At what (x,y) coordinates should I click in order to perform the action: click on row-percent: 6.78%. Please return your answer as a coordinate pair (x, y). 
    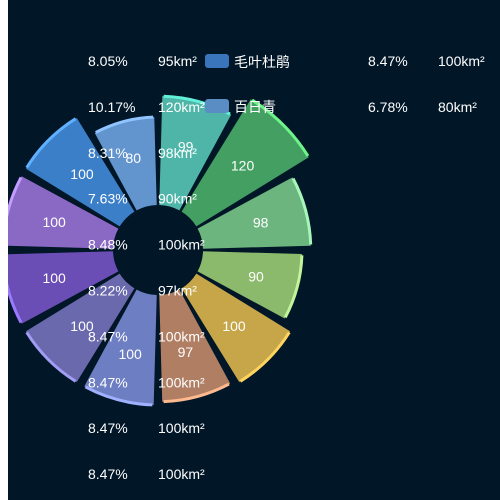
    Looking at the image, I should click on (388, 107).